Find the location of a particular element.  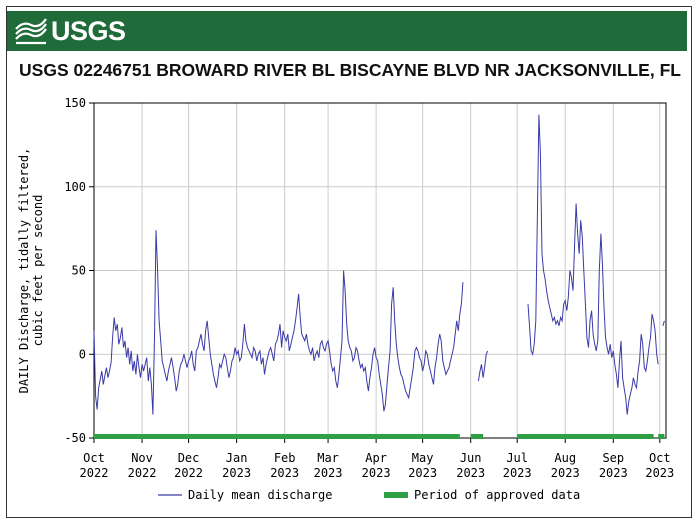

y-tick-label: 150 is located at coordinates (75, 103).